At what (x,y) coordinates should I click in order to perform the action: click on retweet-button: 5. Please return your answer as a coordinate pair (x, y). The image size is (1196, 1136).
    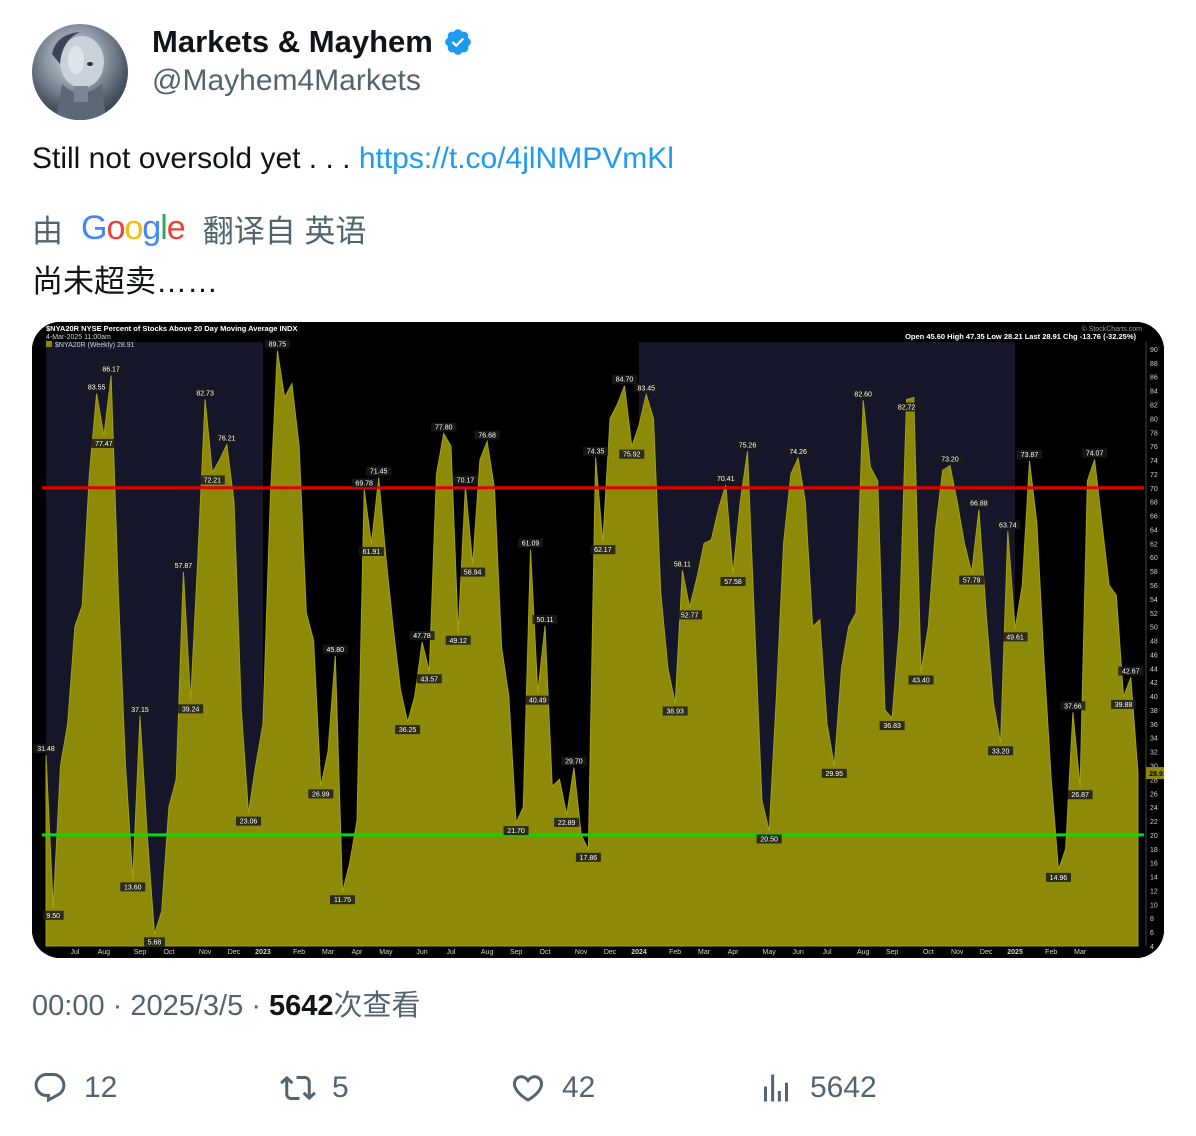
    Looking at the image, I should click on (314, 1088).